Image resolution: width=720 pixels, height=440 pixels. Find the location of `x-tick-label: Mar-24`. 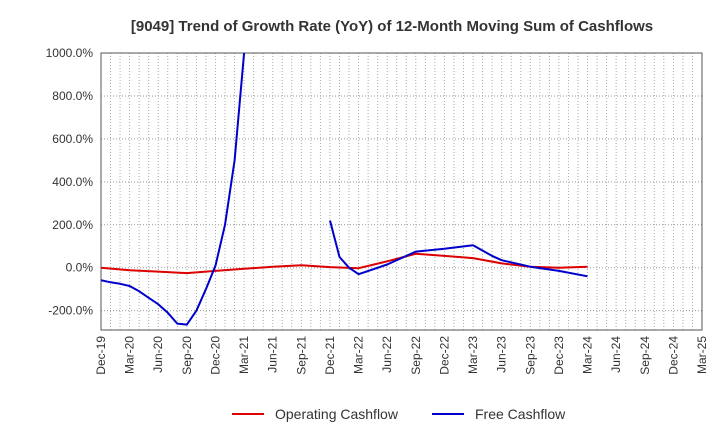

x-tick-label: Mar-24 is located at coordinates (588, 355).